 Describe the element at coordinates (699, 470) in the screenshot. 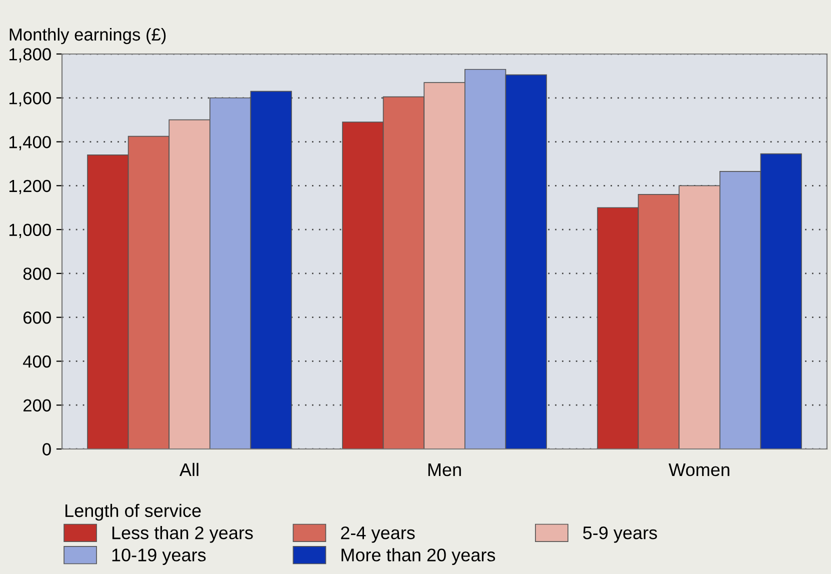

I see `x-tick-label: Women` at that location.